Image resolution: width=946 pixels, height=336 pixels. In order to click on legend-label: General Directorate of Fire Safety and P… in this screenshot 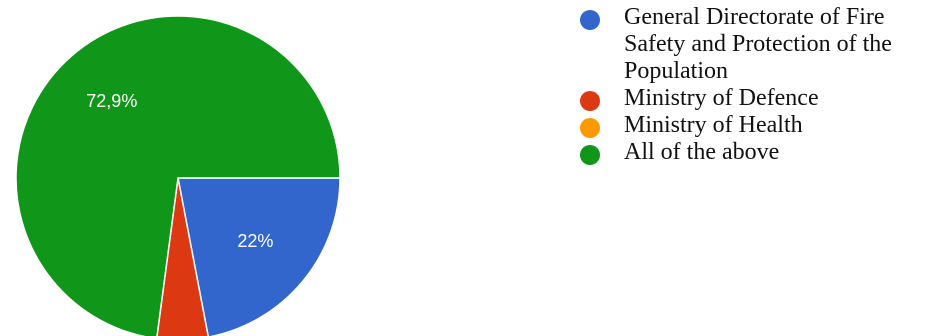, I will do `click(758, 44)`.